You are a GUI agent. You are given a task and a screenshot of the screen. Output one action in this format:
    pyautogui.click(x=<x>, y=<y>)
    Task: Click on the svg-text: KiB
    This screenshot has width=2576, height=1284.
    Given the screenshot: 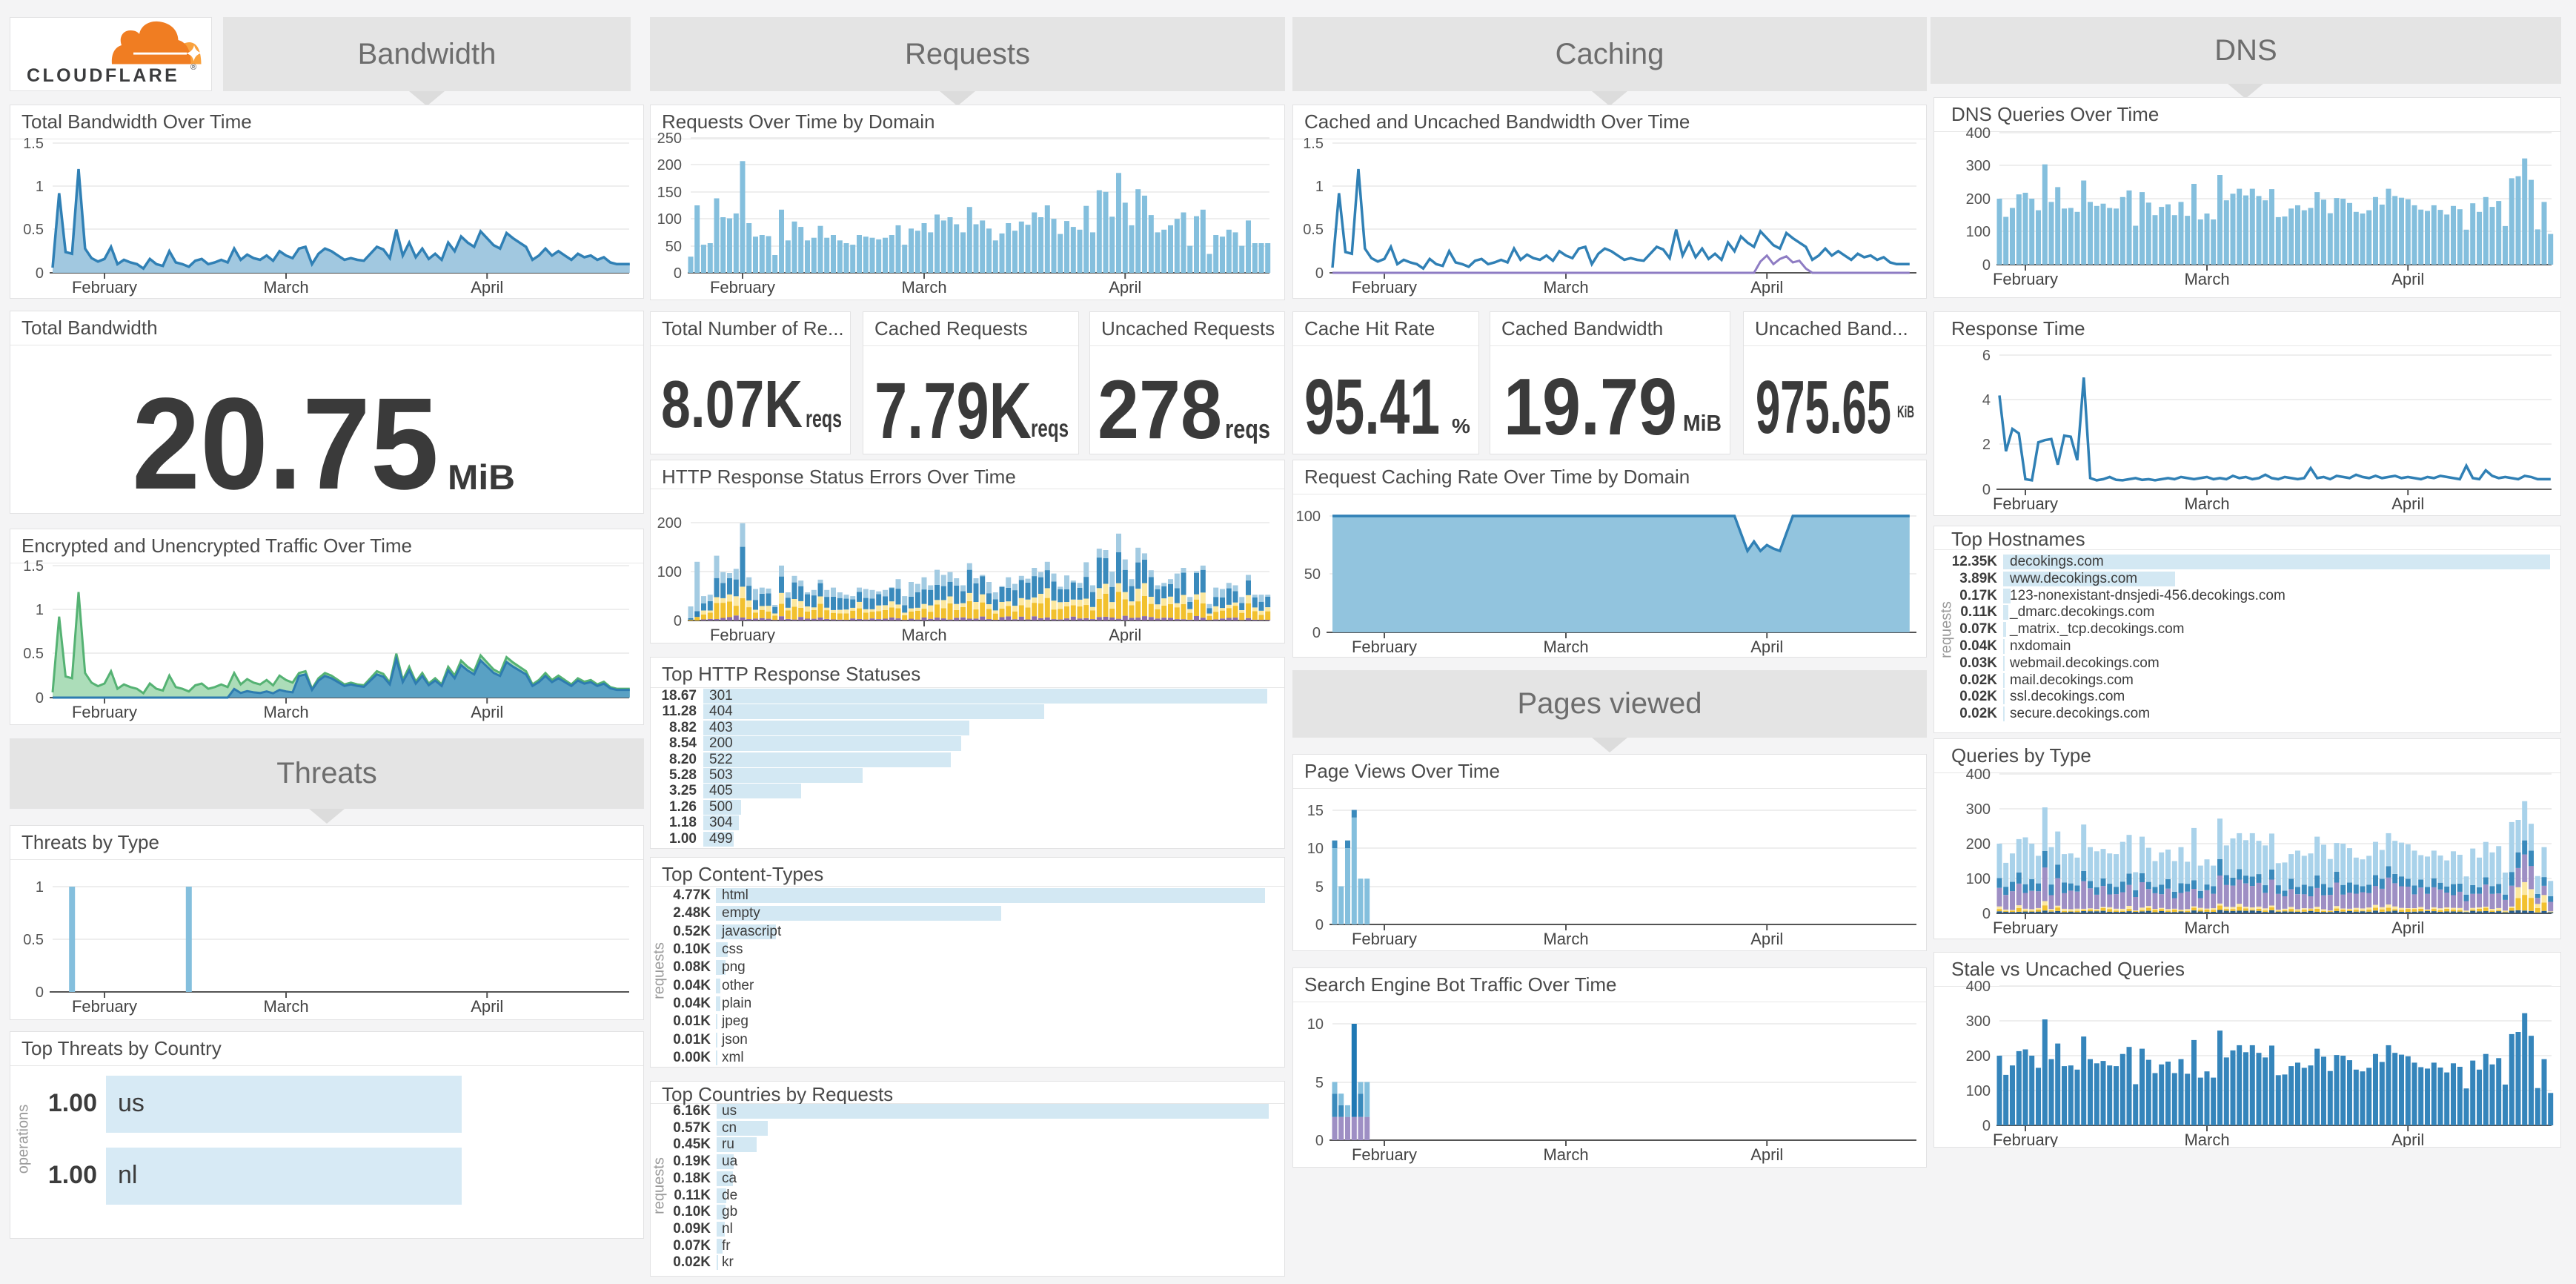 What is the action you would take?
    pyautogui.click(x=1906, y=412)
    